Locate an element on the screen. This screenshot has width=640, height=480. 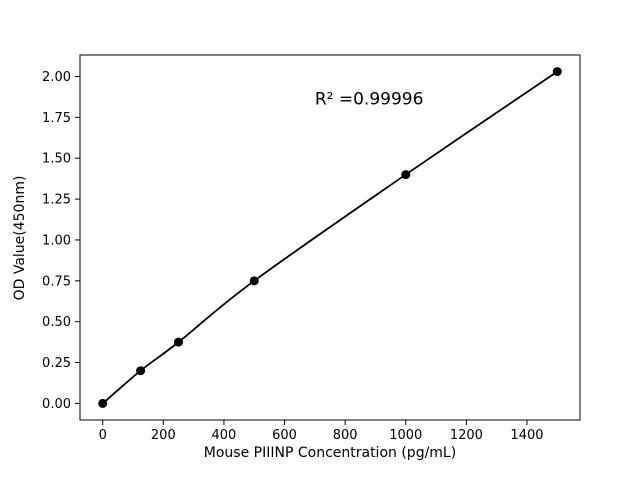
x-tick-label: 400 is located at coordinates (224, 435).